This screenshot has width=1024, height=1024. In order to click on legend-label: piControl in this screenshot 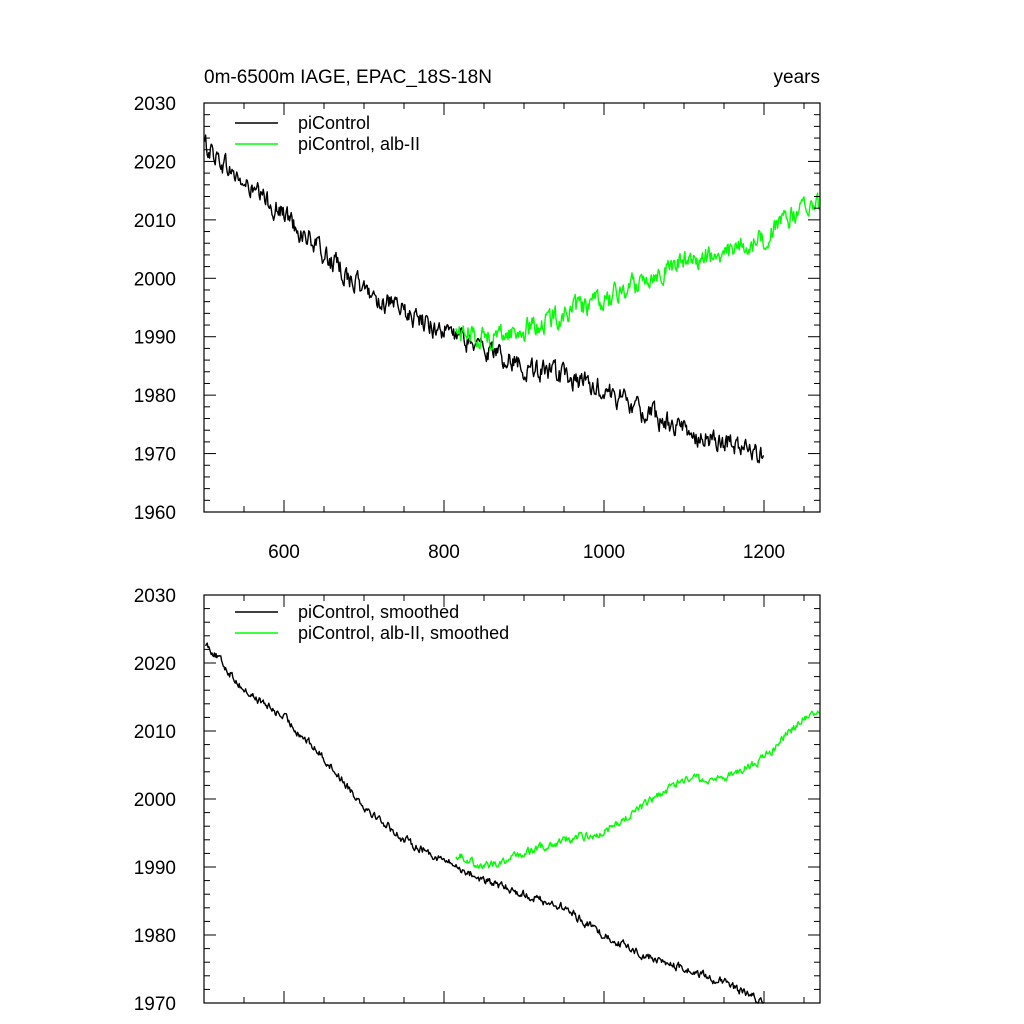, I will do `click(334, 123)`.